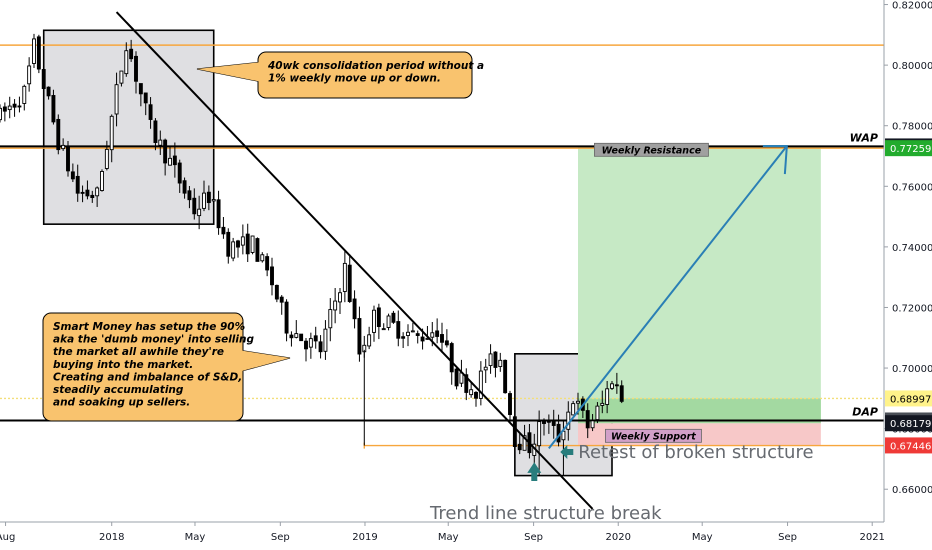 Image resolution: width=932 pixels, height=550 pixels. Describe the element at coordinates (653, 435) in the screenshot. I see `weekly-support-tag: Weekly Support` at that location.